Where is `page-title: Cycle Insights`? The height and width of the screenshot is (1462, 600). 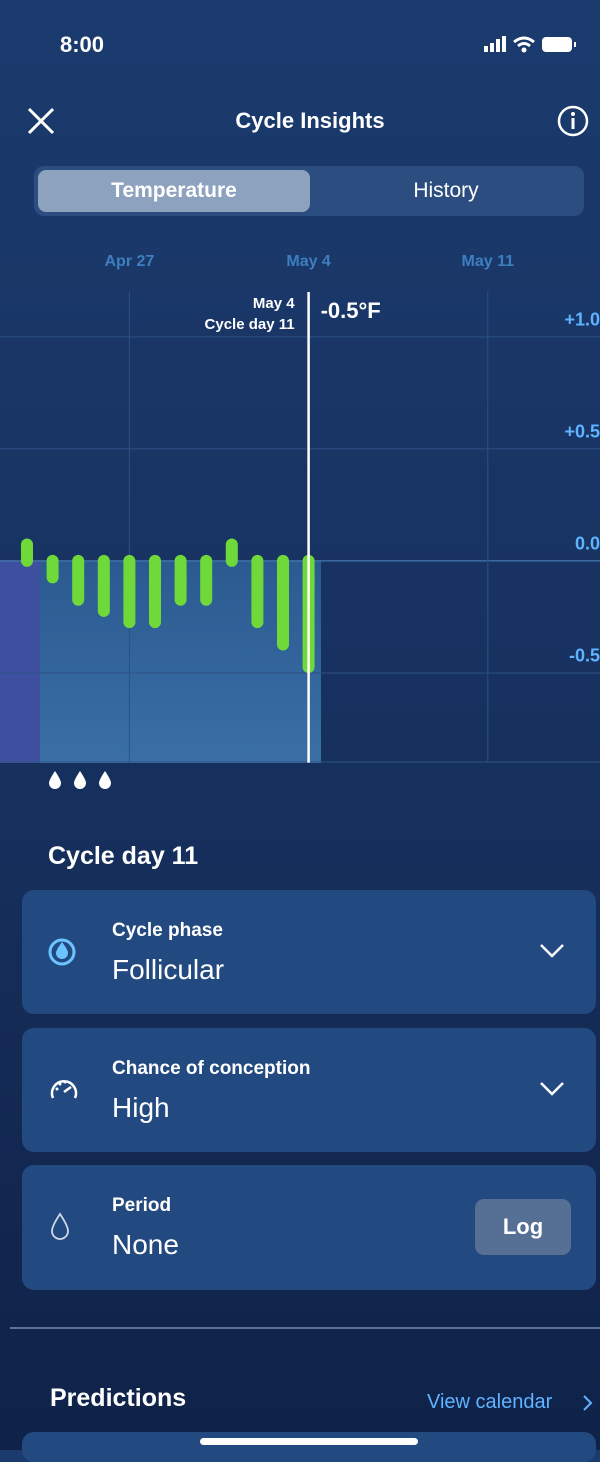 page-title: Cycle Insights is located at coordinates (310, 120).